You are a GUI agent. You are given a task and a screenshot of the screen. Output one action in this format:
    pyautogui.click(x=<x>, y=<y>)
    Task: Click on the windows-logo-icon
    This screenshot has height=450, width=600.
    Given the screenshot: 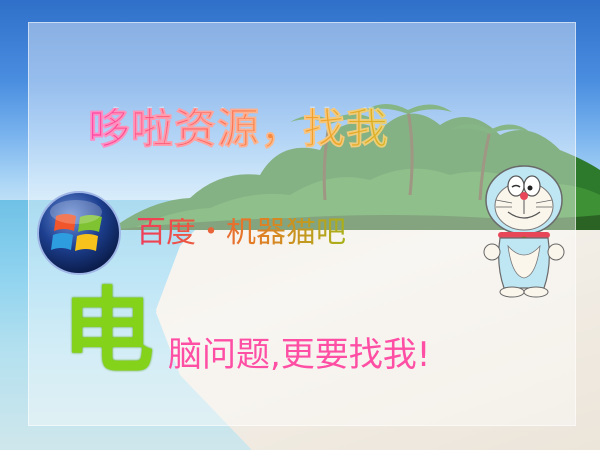 What is the action you would take?
    pyautogui.click(x=79, y=233)
    